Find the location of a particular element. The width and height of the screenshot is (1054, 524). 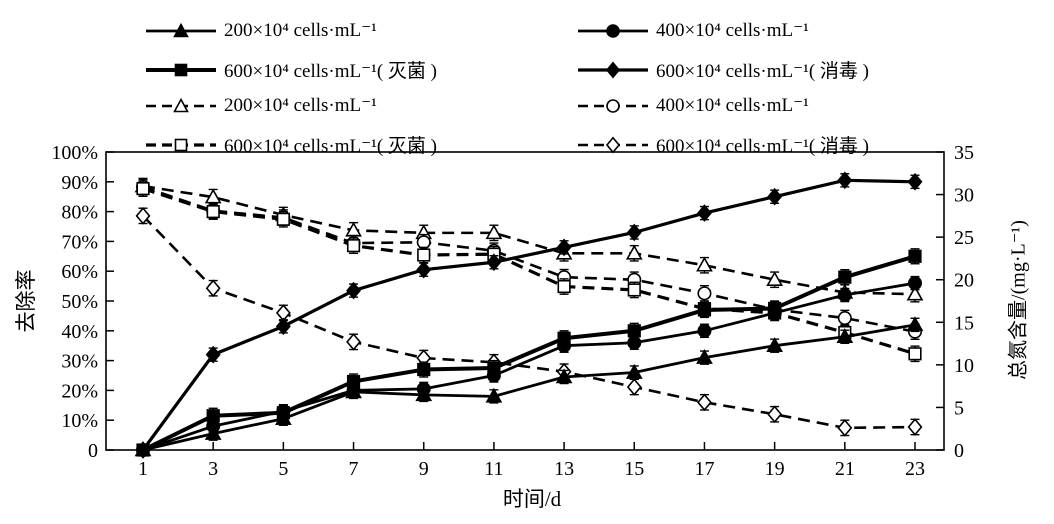

x-tick-label: 23 is located at coordinates (915, 469).